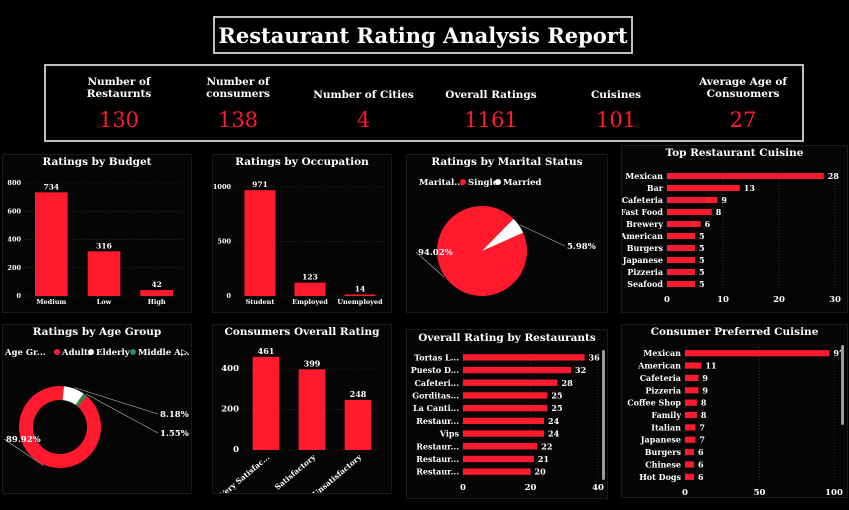  What do you see at coordinates (760, 492) in the screenshot?
I see `x-tick-label: 50` at bounding box center [760, 492].